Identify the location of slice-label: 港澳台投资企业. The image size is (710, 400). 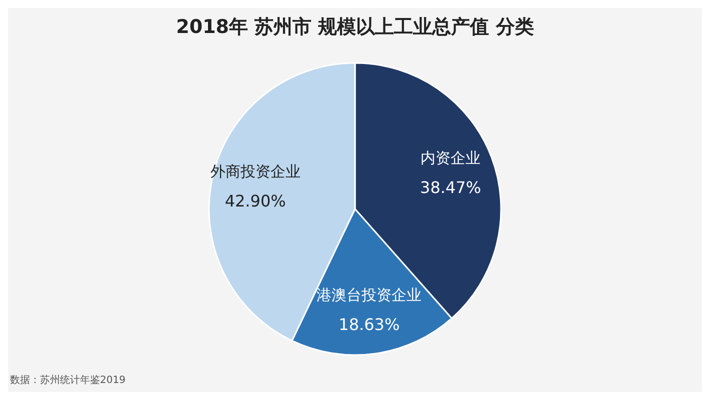
(369, 295).